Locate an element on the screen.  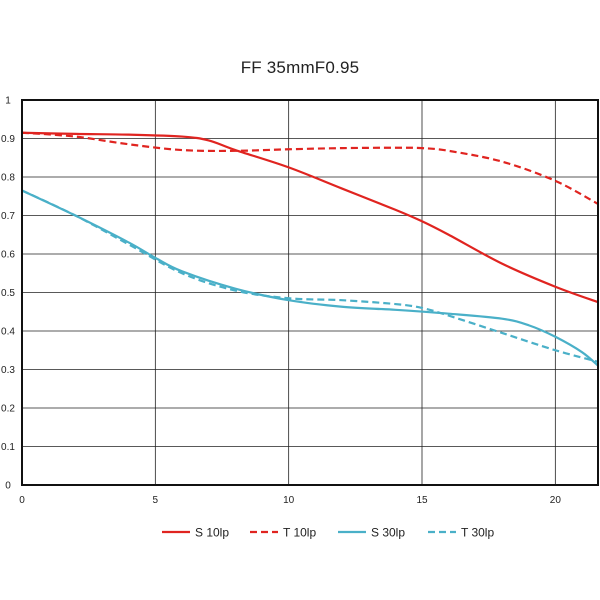
y-tick-label: 0 is located at coordinates (8, 486).